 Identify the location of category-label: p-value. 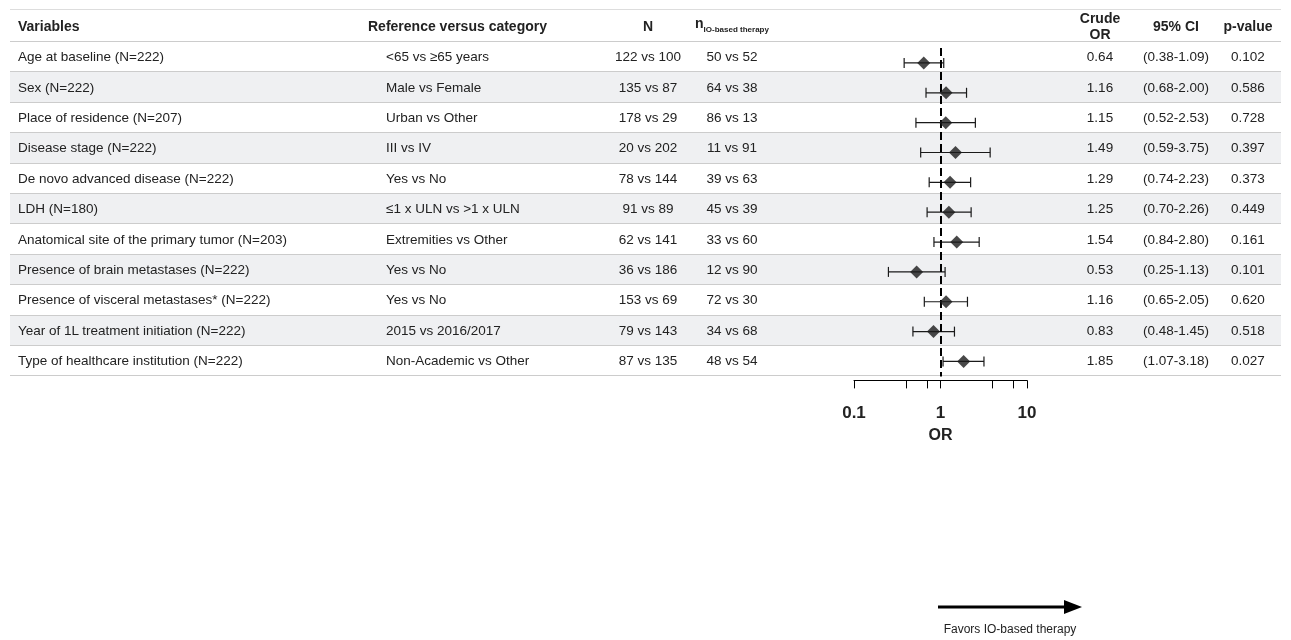
(1248, 26).